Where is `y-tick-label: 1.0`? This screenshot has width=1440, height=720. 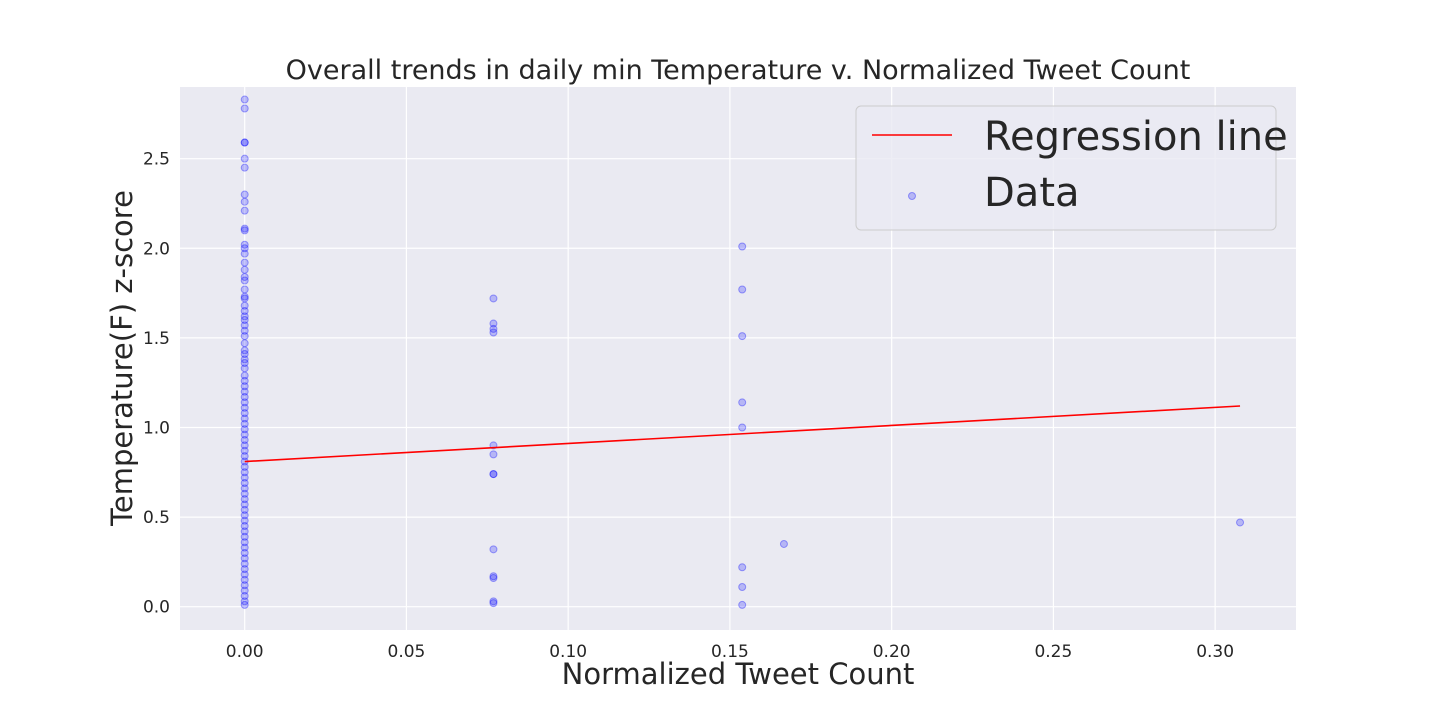 y-tick-label: 1.0 is located at coordinates (156, 428).